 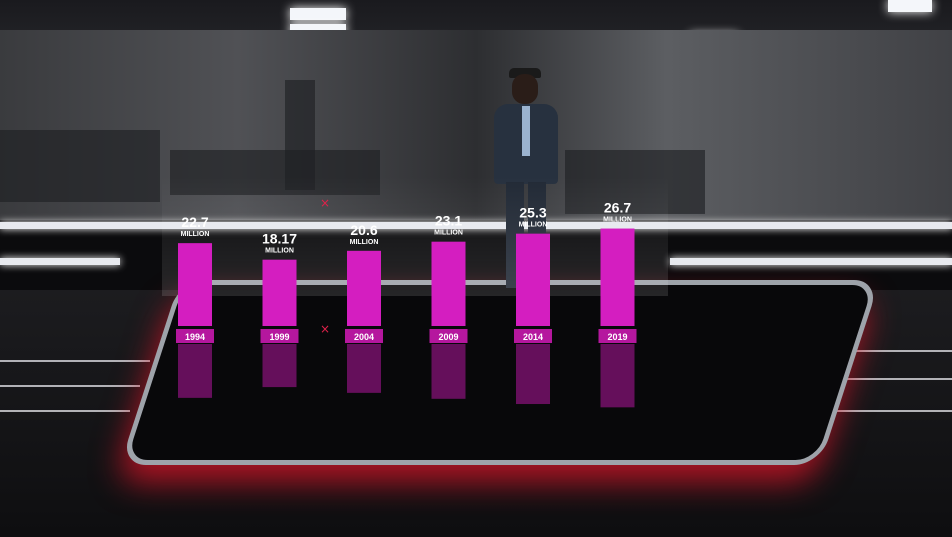 I want to click on x-tick-label: 2014, so click(x=533, y=337).